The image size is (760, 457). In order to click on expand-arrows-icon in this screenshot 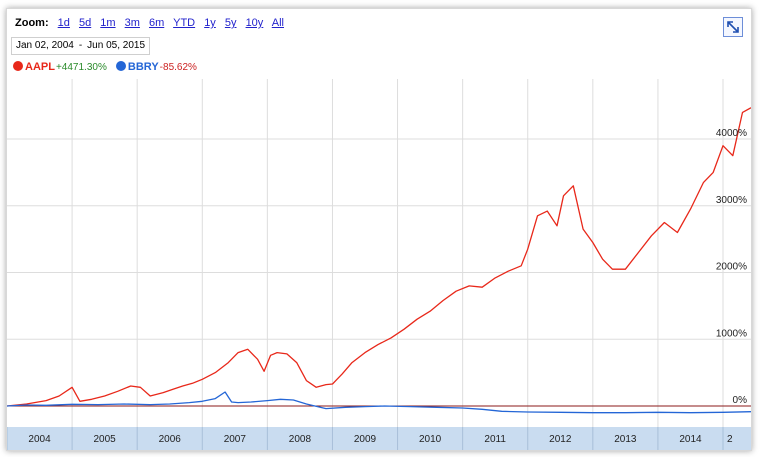, I will do `click(733, 27)`.